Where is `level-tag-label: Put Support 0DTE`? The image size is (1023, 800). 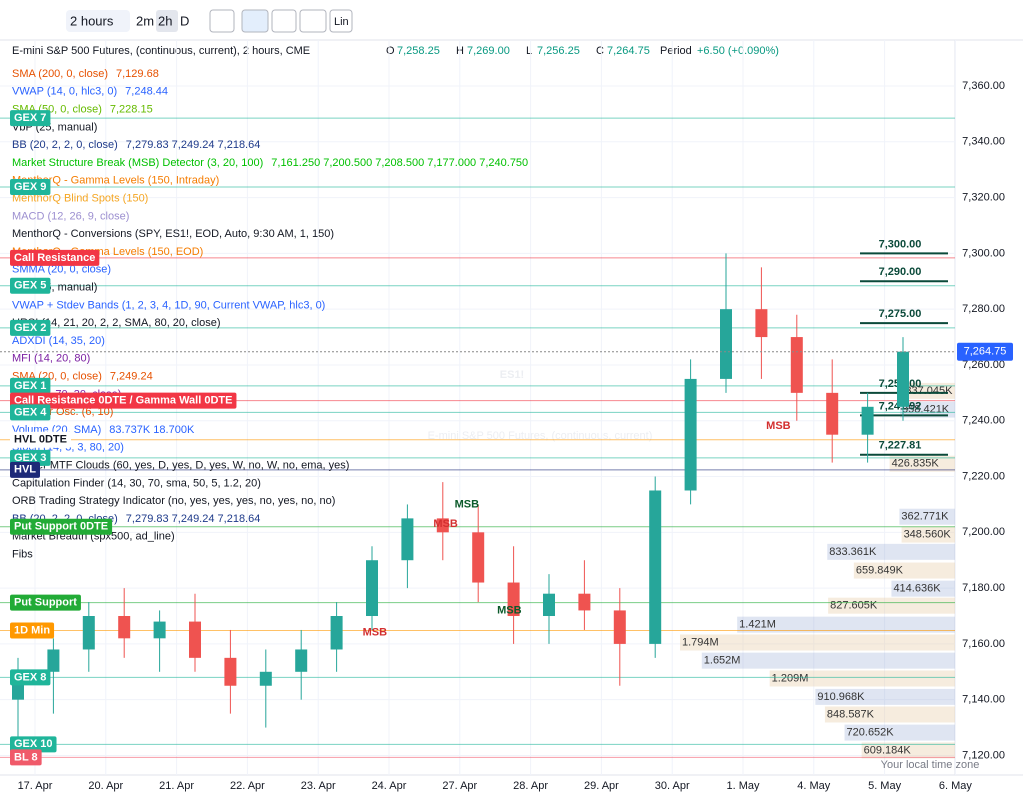
level-tag-label: Put Support 0DTE is located at coordinates (61, 527).